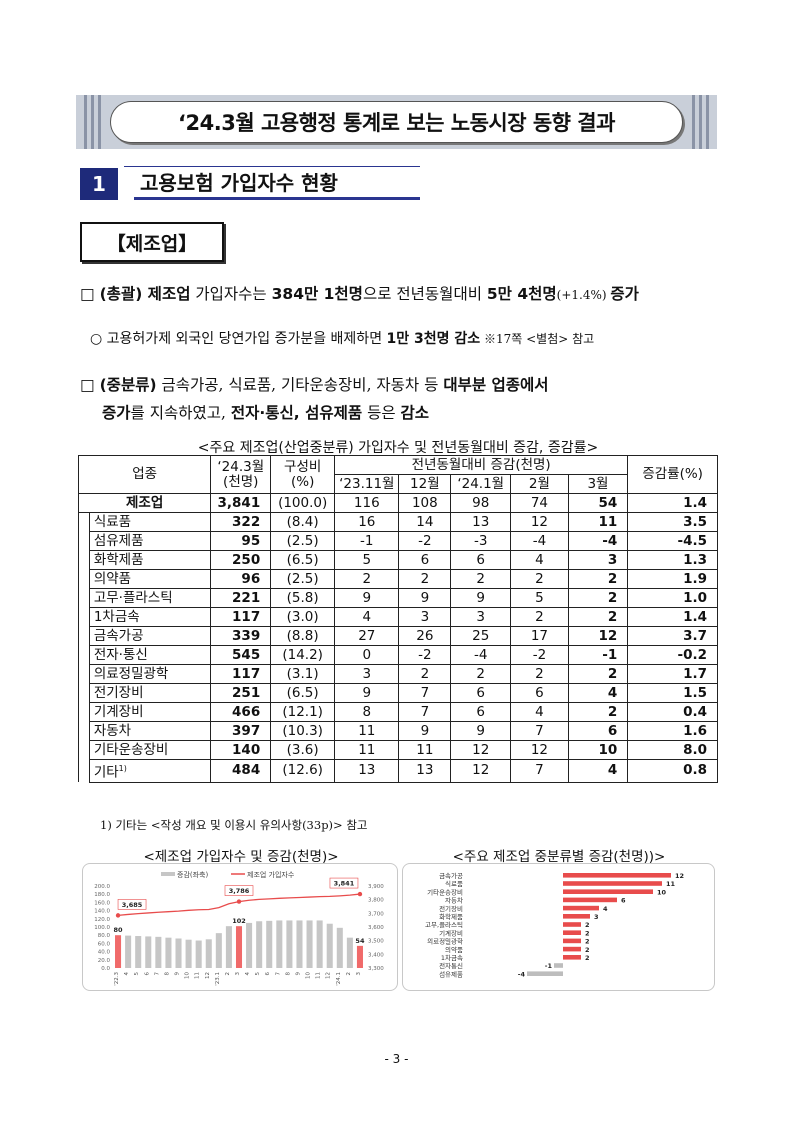 This screenshot has height=1121, width=793. Describe the element at coordinates (398, 541) in the screenshot. I see `table-row: 섬유제품 95 (2.5) -1 -2 -3 -4 -4 -4.5` at that location.